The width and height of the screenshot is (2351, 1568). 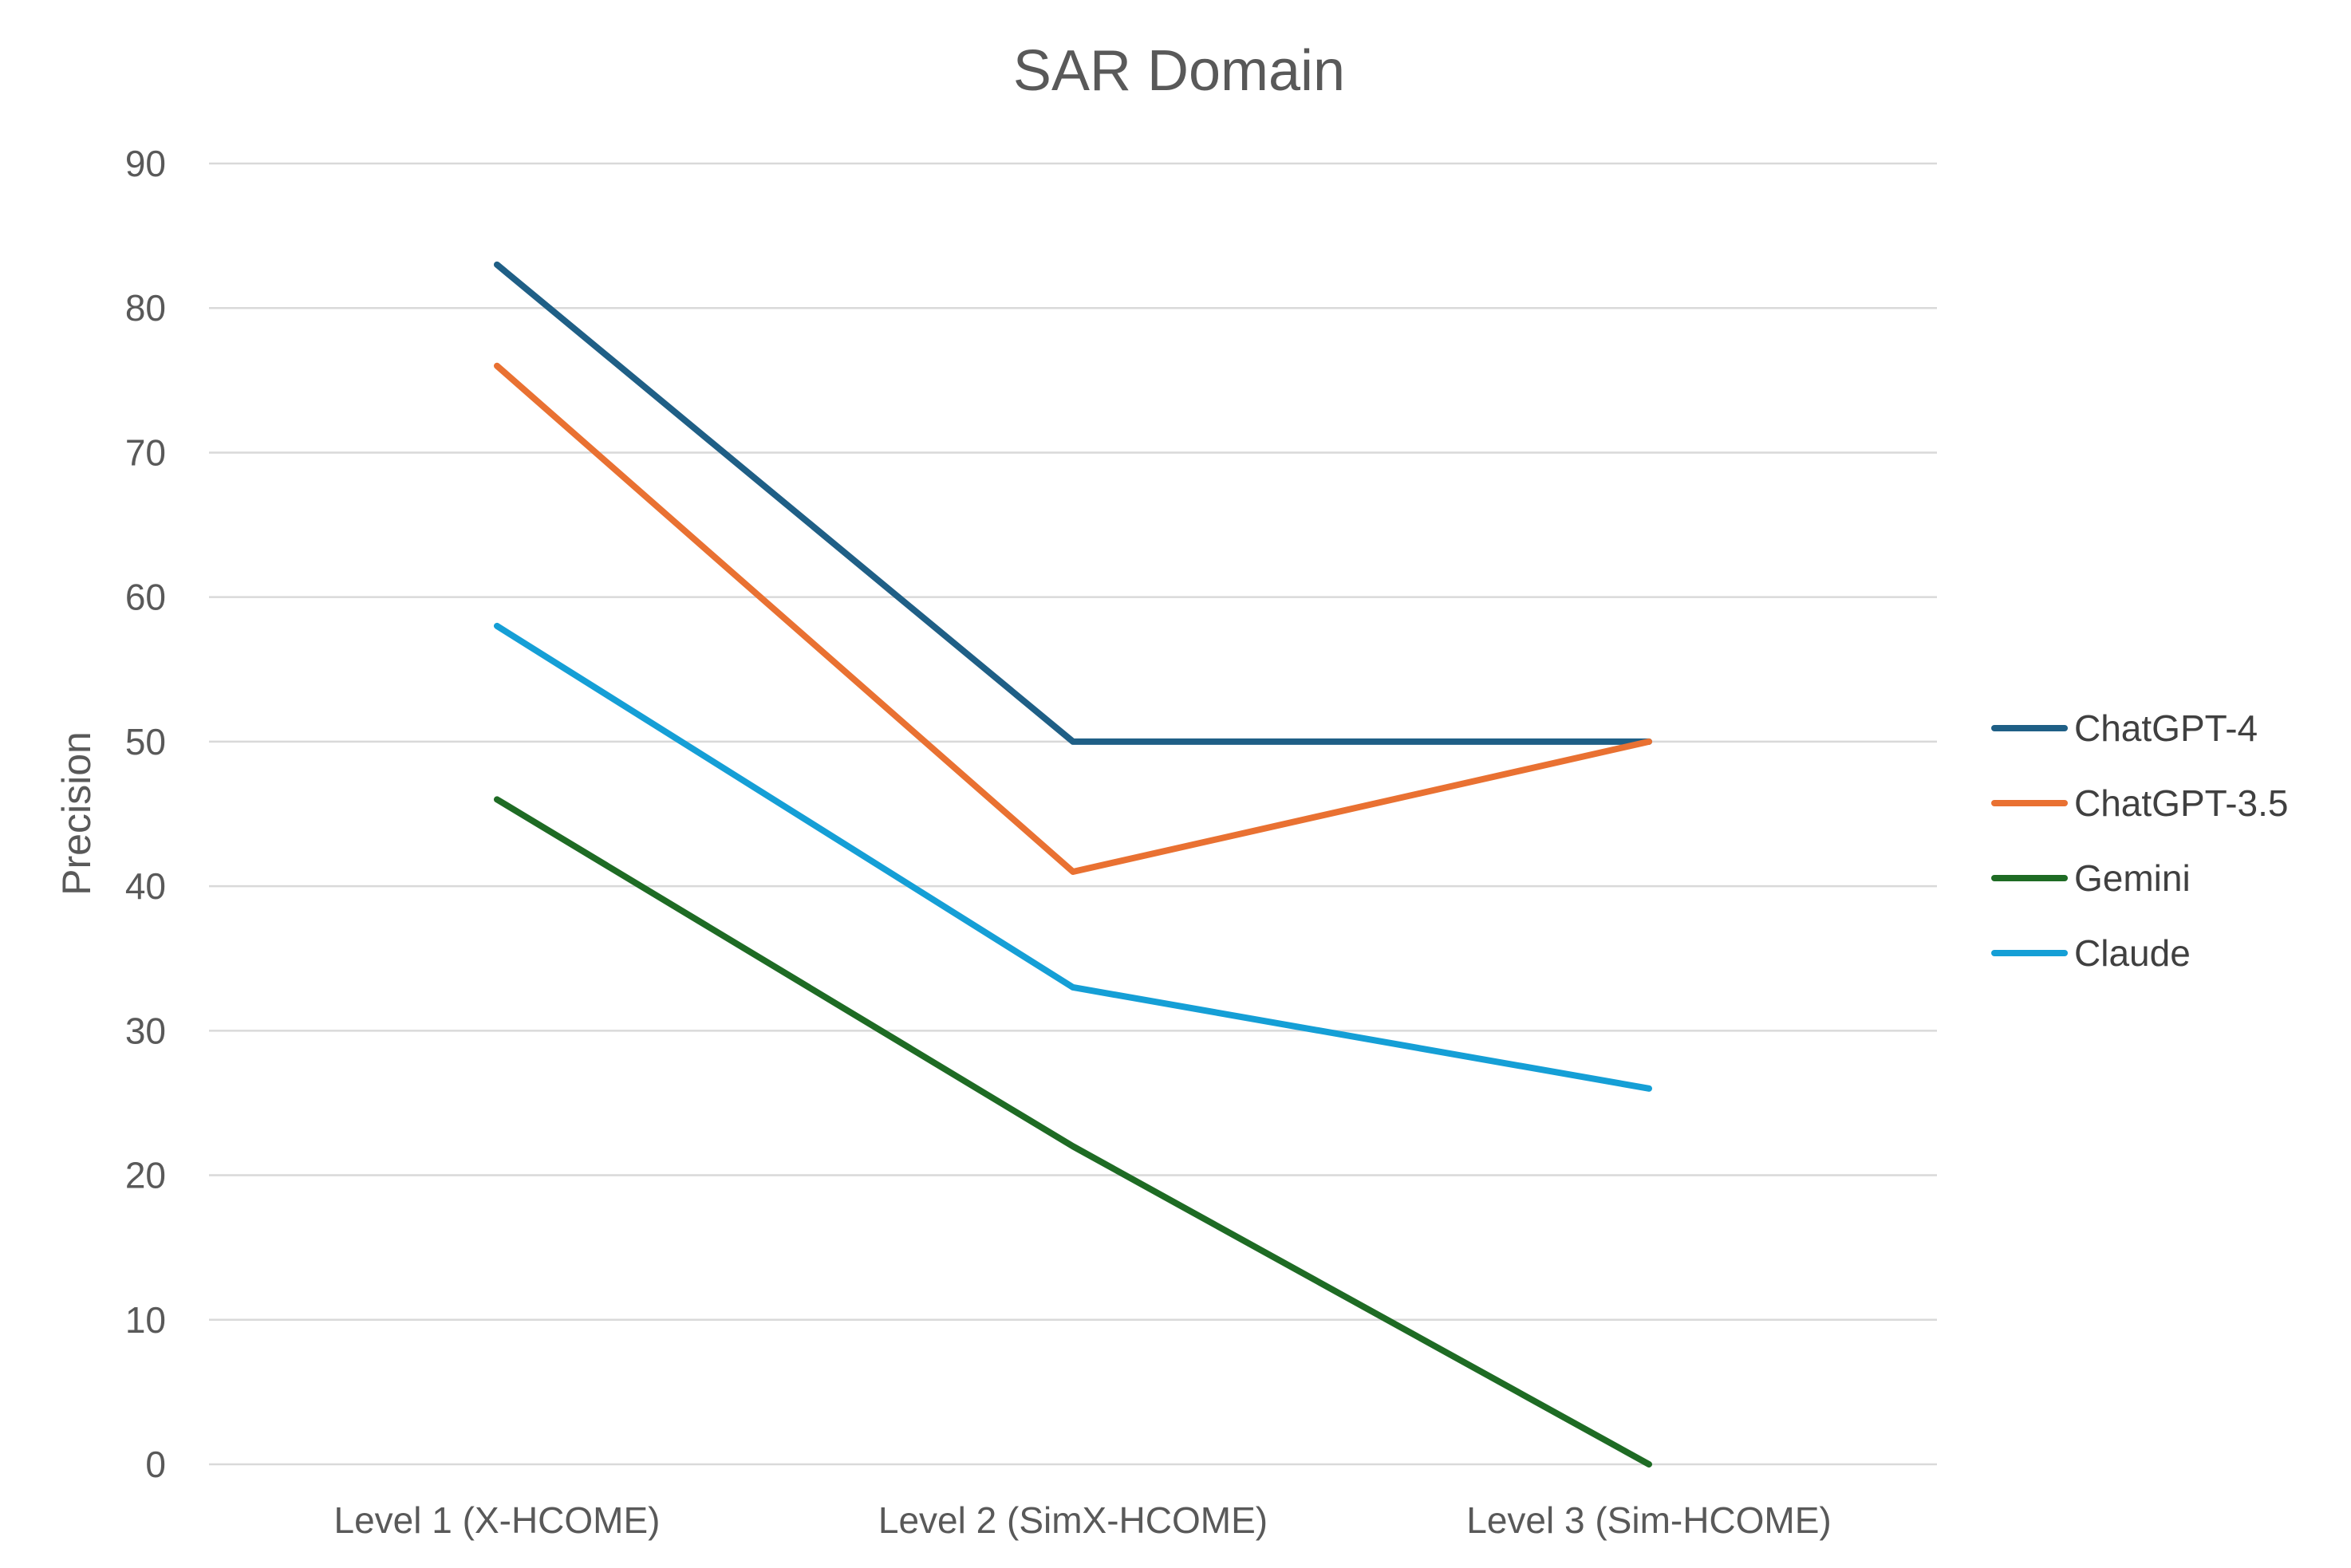 I want to click on y-tick-label: 0, so click(x=155, y=1464).